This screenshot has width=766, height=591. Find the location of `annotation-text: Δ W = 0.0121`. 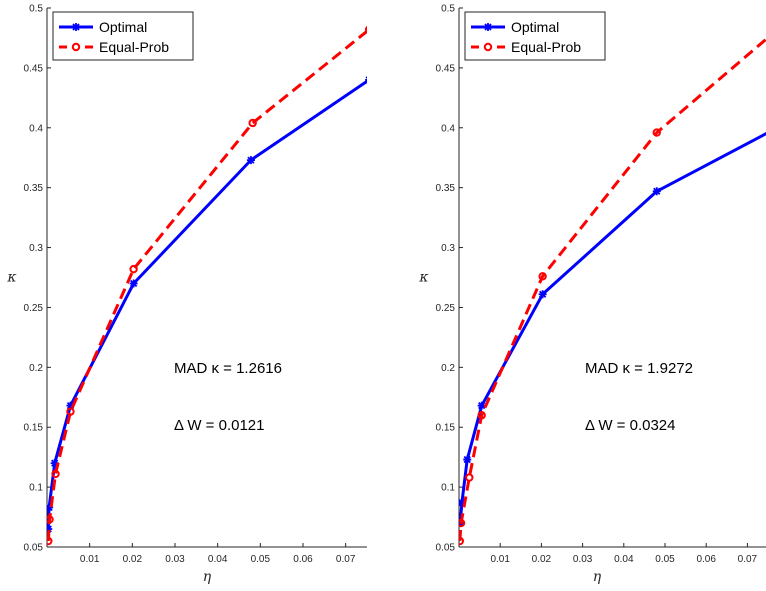

annotation-text: Δ W = 0.0121 is located at coordinates (219, 425).